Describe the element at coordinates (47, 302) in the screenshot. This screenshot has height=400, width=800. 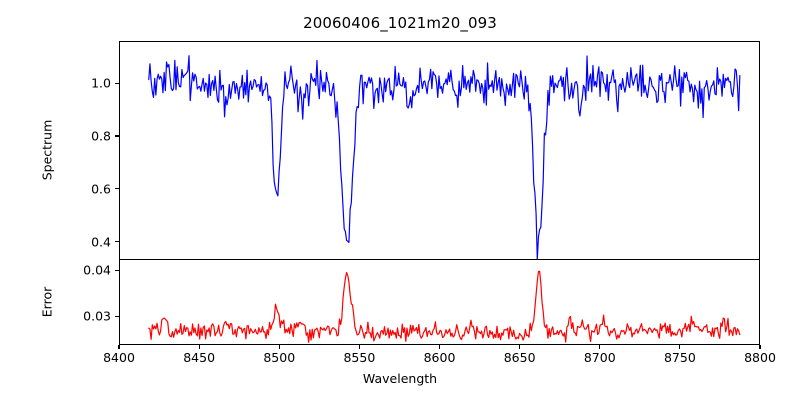
I see `error-y-axis-label: Error` at that location.